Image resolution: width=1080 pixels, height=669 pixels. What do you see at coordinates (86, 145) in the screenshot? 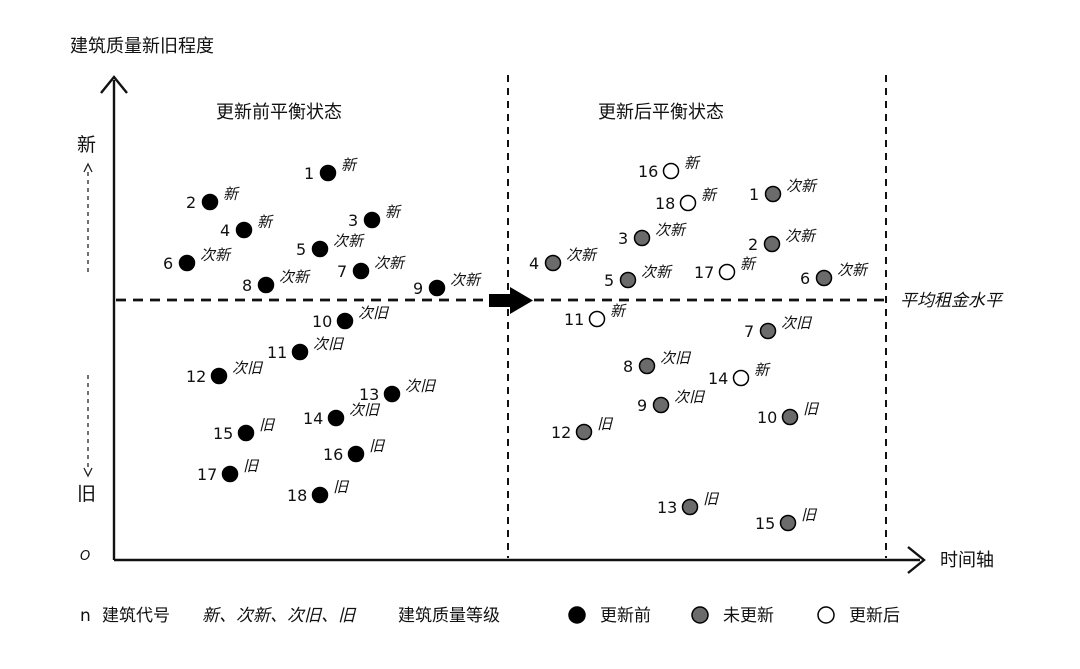
I see `y-new-label: 新` at bounding box center [86, 145].